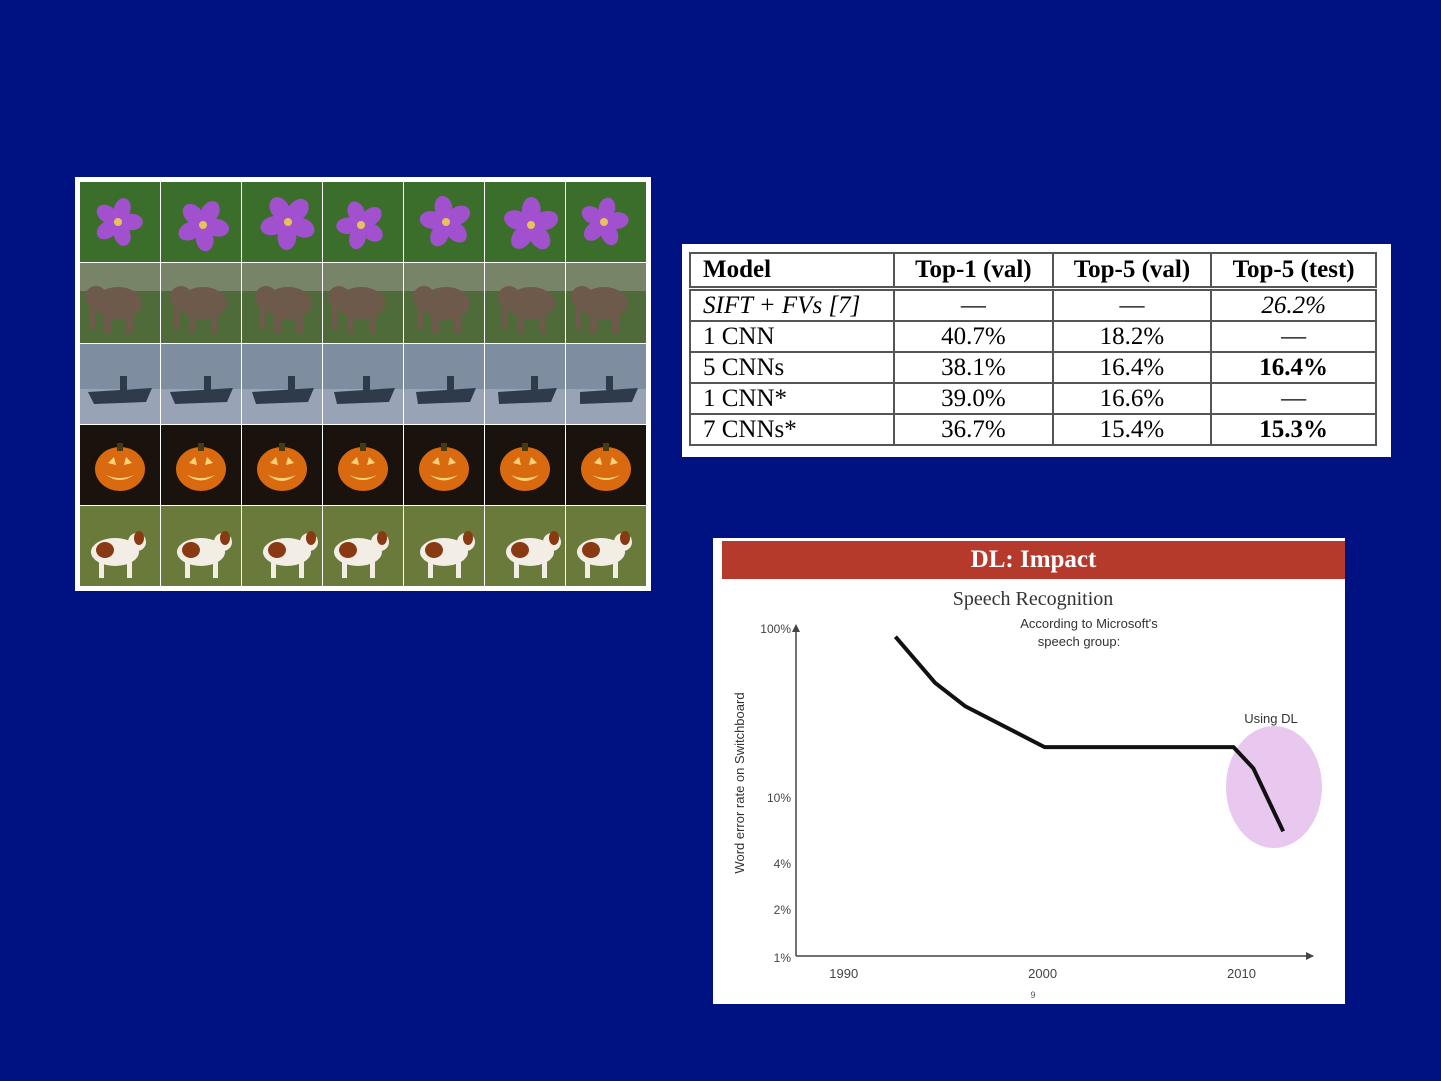 This screenshot has width=1441, height=1081. I want to click on y-tick-label: 1%, so click(783, 958).